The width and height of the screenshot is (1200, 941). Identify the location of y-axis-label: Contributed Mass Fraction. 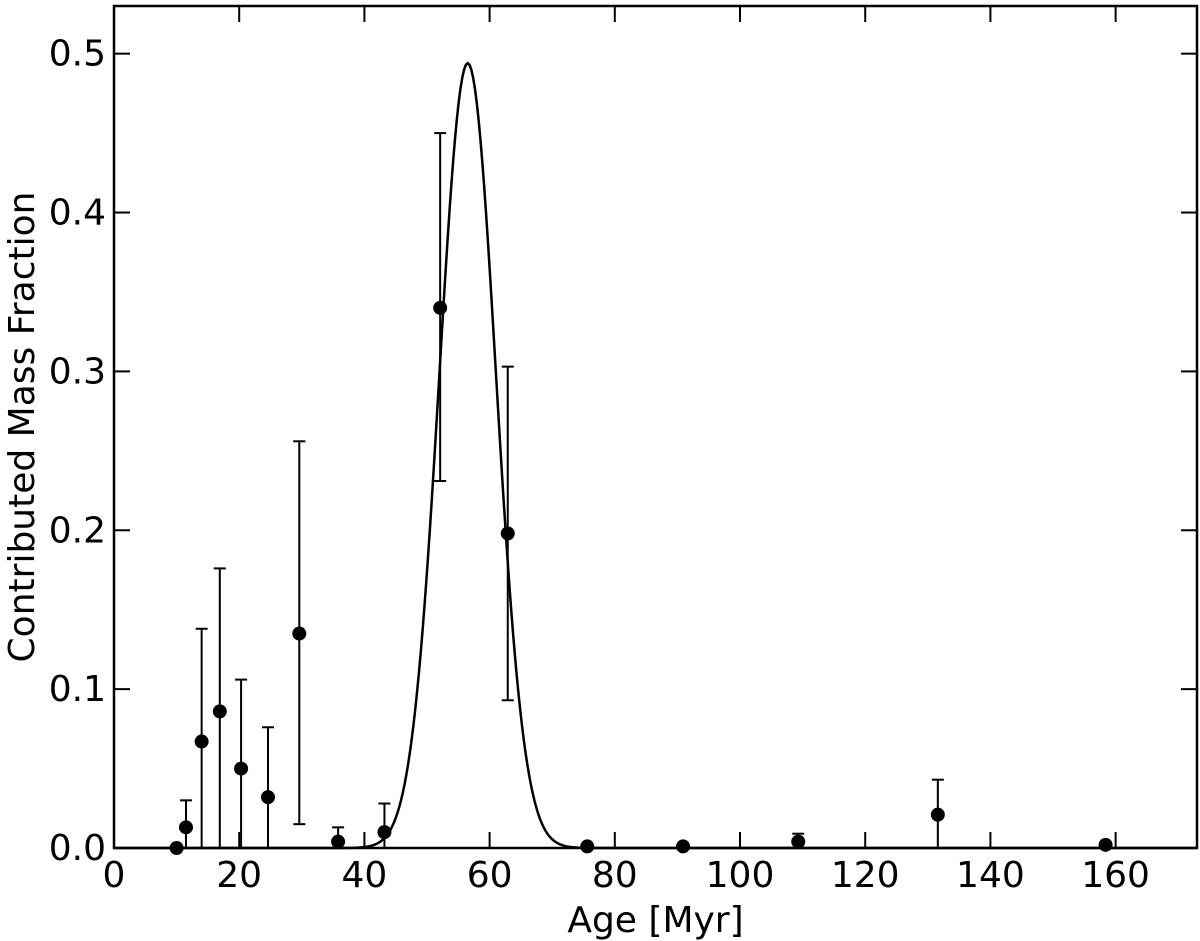
(22, 427).